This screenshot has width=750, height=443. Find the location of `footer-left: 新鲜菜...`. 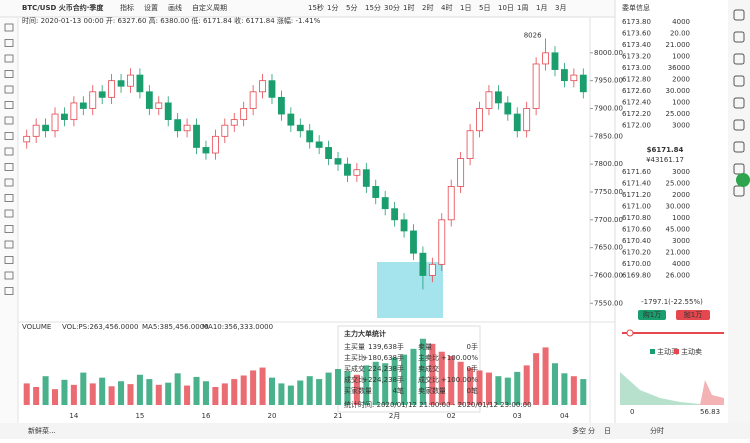

footer-left: 新鲜菜... is located at coordinates (42, 430).